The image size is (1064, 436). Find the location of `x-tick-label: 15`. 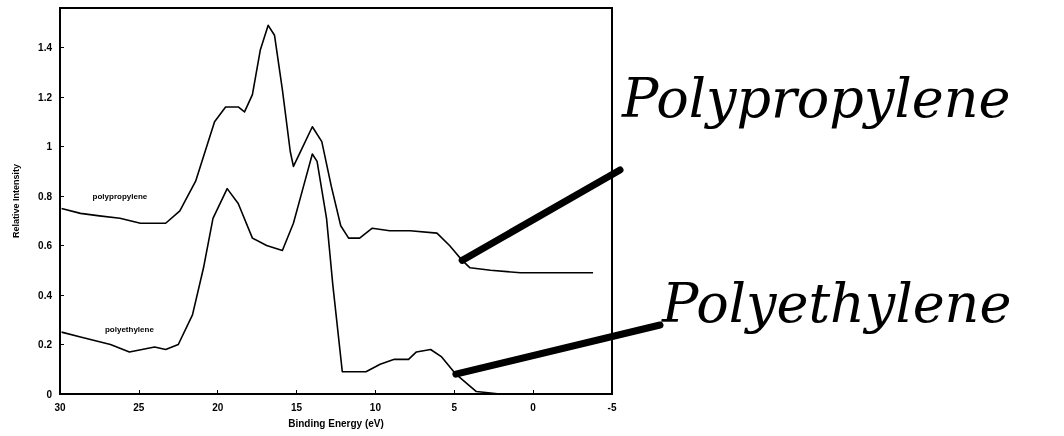

x-tick-label: 15 is located at coordinates (297, 407).